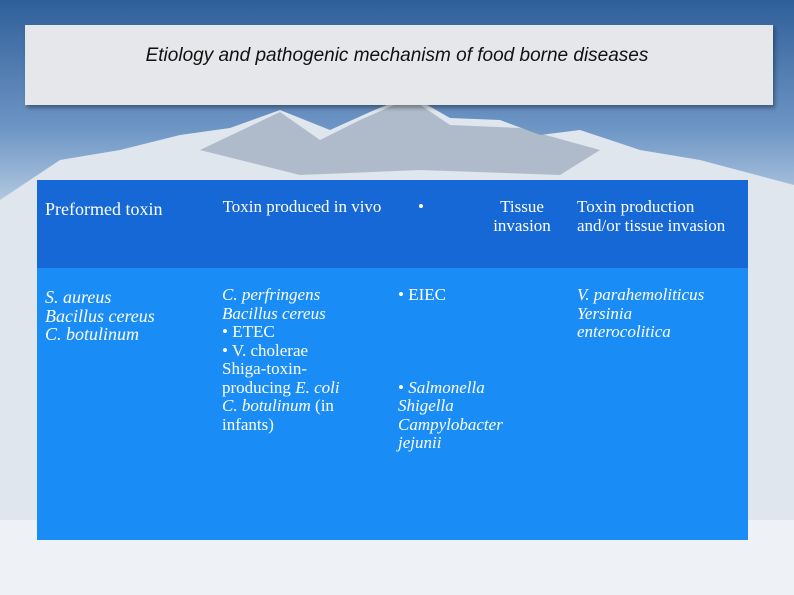 The width and height of the screenshot is (794, 595). I want to click on organism: Yersinia, so click(605, 313).